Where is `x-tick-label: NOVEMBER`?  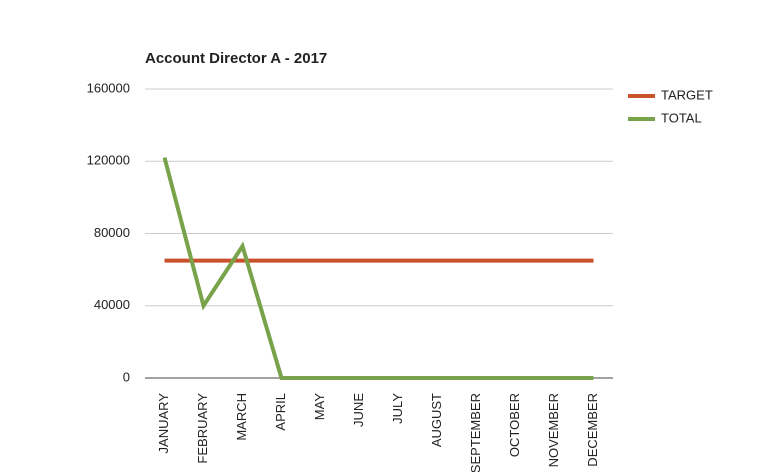
x-tick-label: NOVEMBER is located at coordinates (553, 430).